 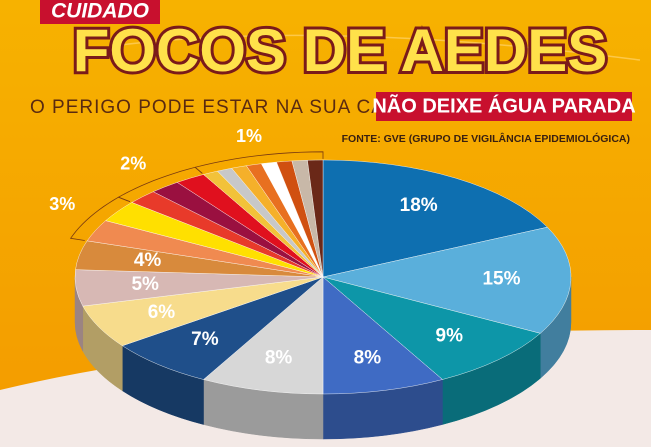 What do you see at coordinates (162, 312) in the screenshot?
I see `value-label: 6%` at bounding box center [162, 312].